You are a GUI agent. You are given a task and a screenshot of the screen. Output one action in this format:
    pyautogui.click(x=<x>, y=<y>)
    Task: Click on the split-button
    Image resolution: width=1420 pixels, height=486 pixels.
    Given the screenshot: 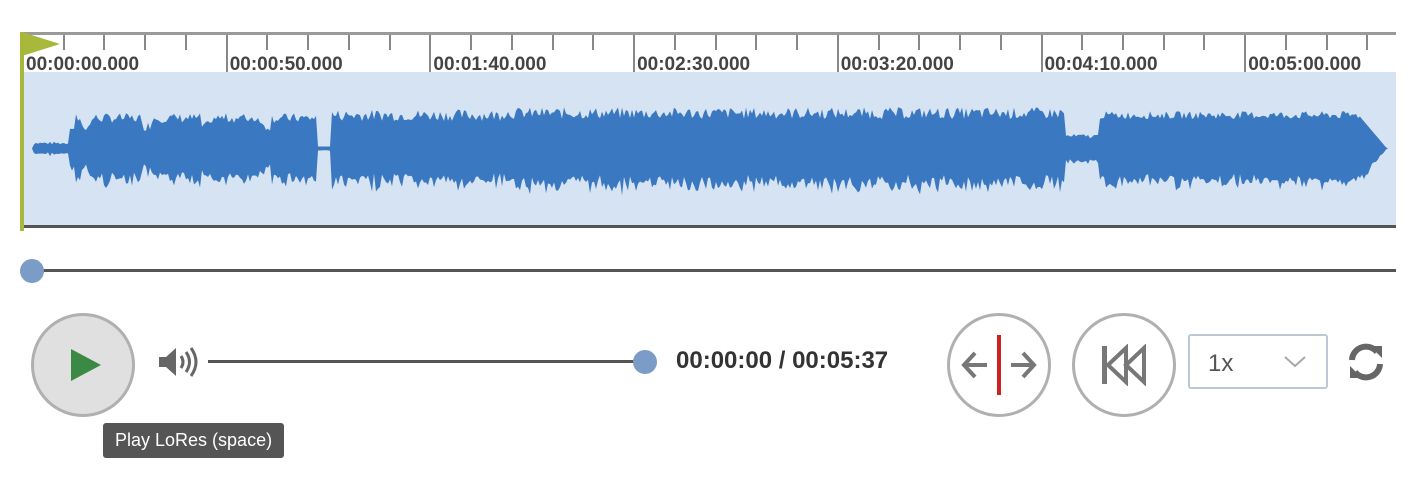 What is the action you would take?
    pyautogui.click(x=999, y=365)
    